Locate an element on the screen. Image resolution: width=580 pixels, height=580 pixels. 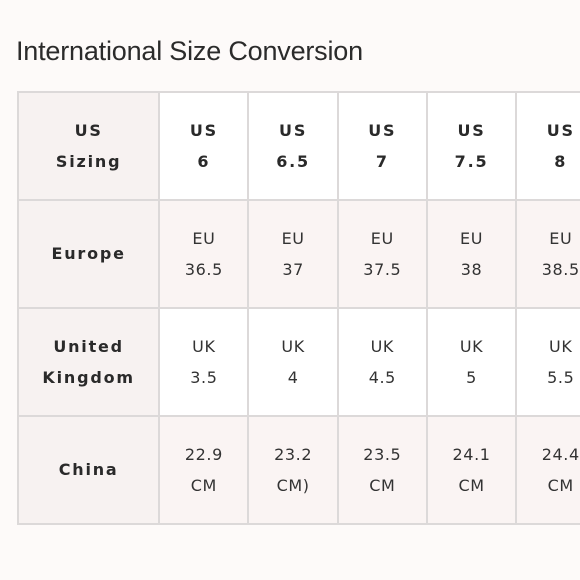
table-cell: 23.5 CM is located at coordinates (382, 470).